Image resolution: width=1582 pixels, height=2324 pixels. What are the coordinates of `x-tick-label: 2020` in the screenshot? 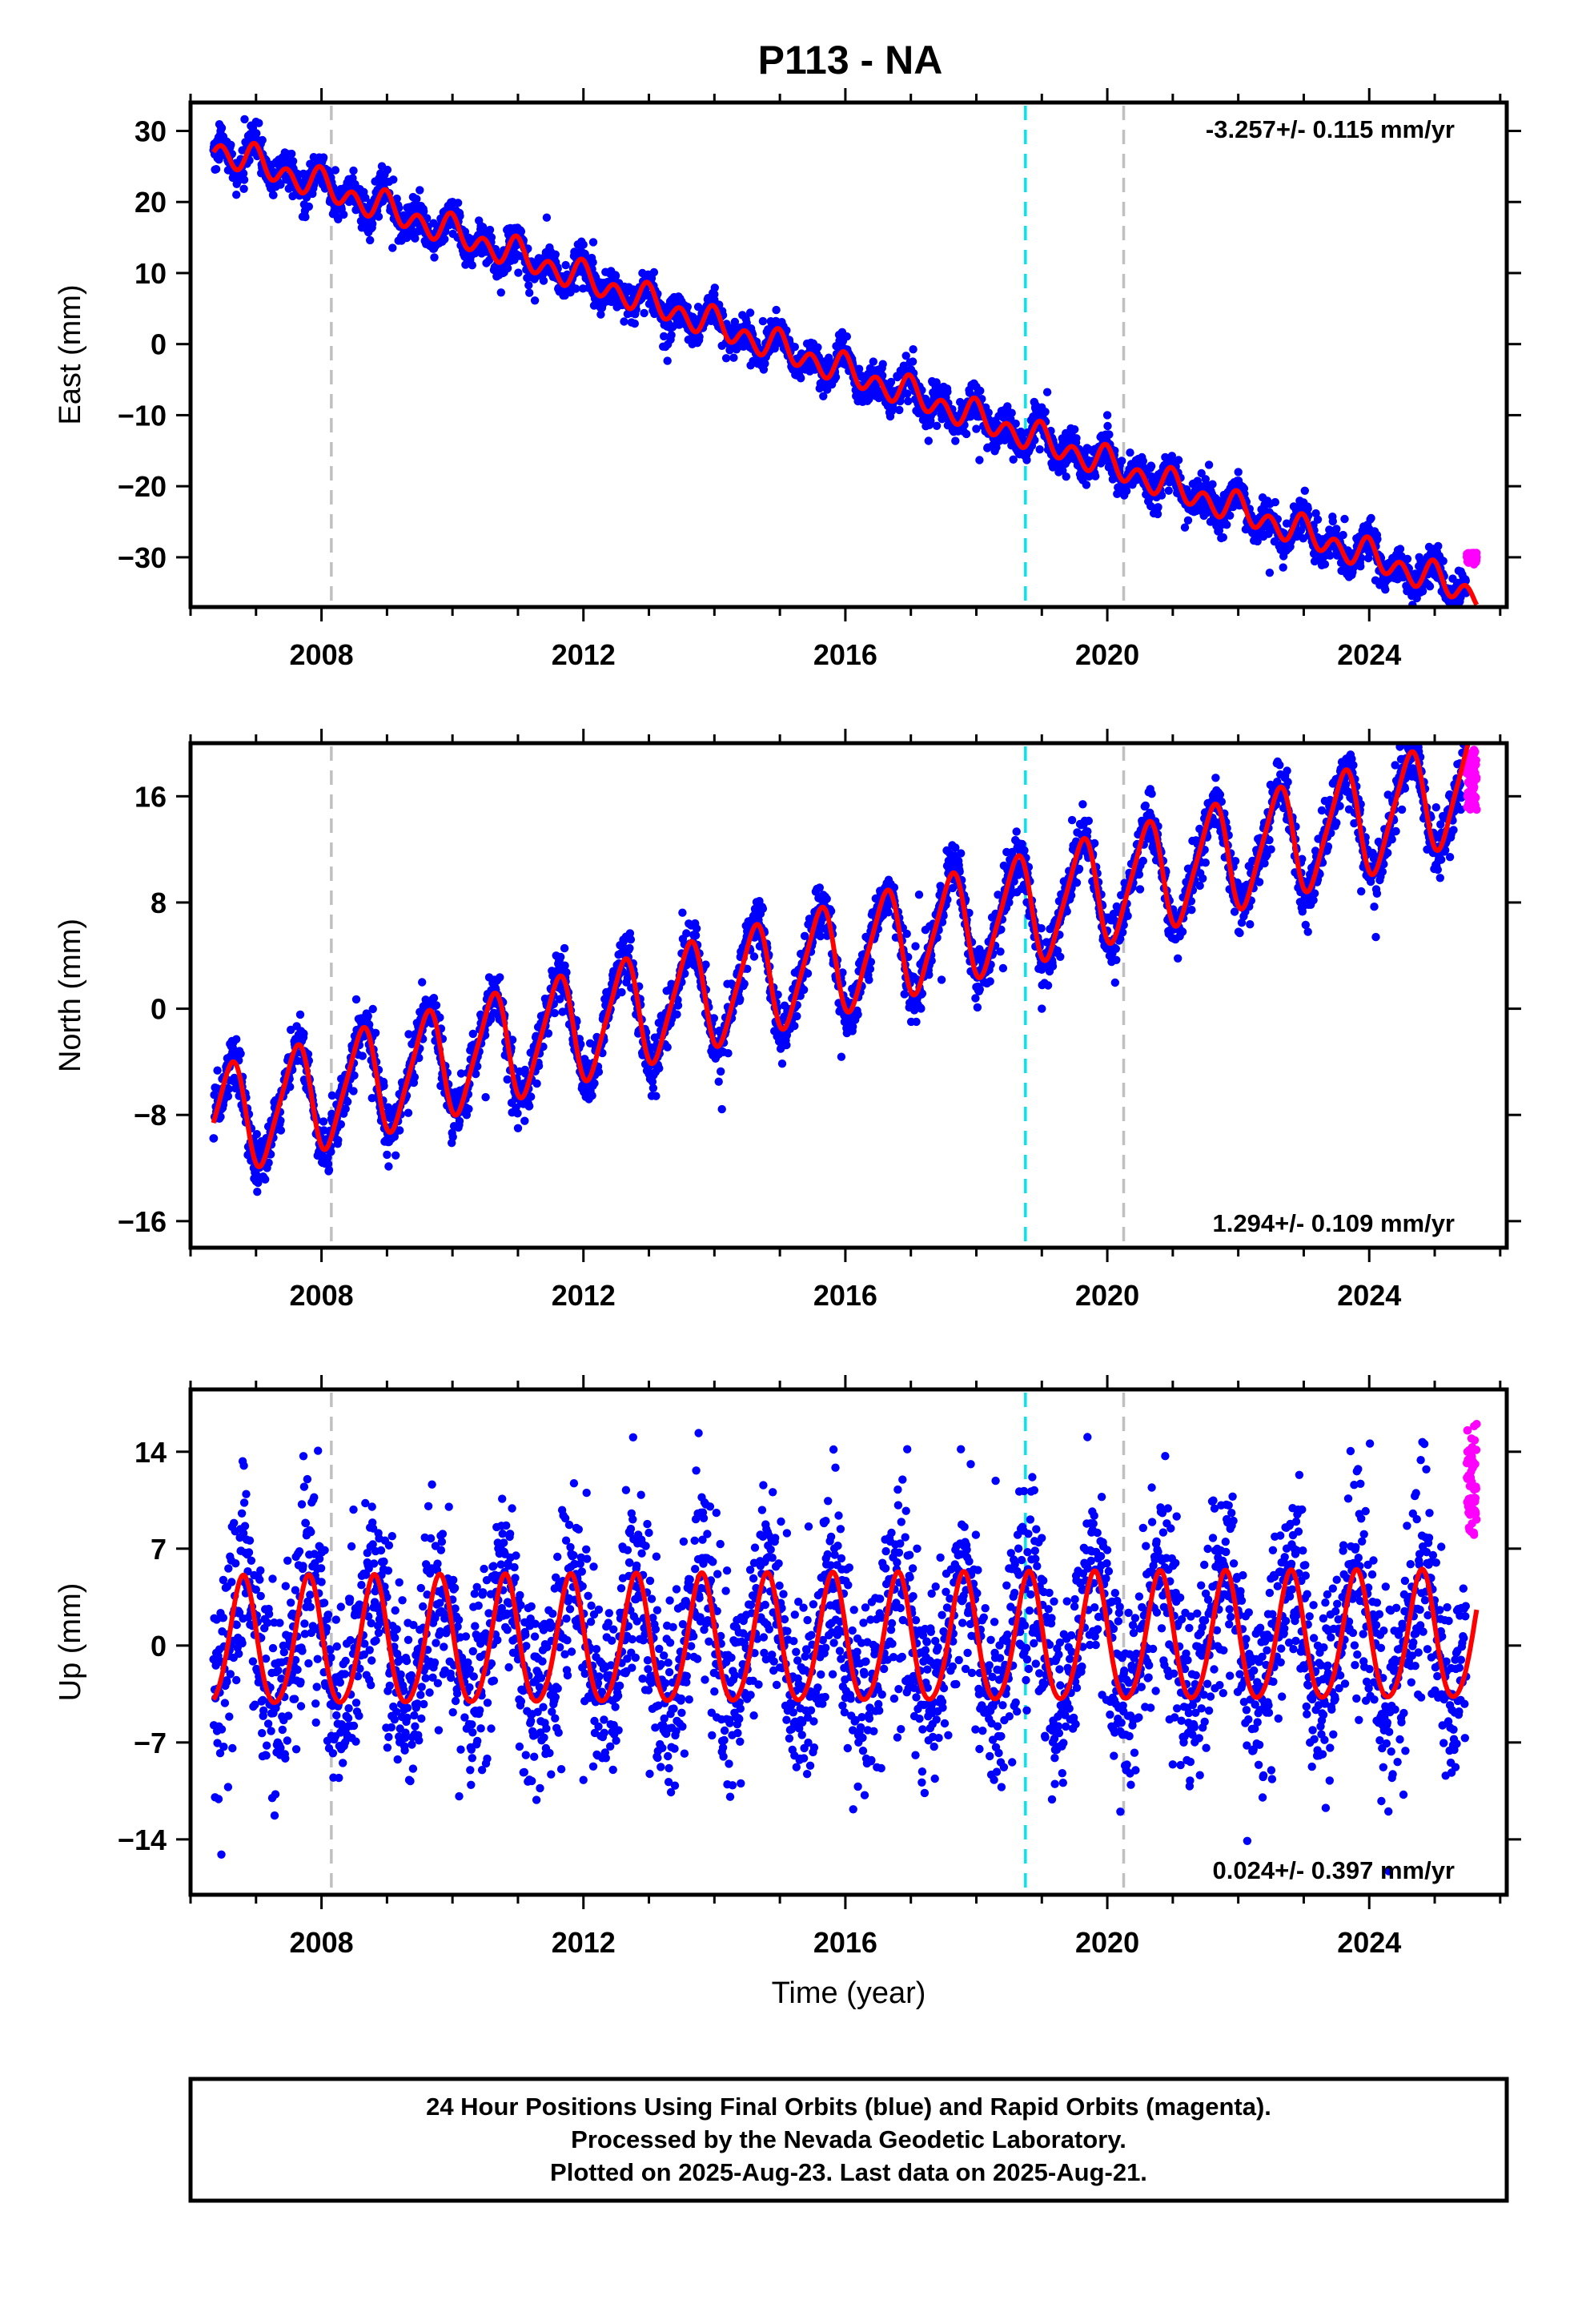 It's located at (1107, 654).